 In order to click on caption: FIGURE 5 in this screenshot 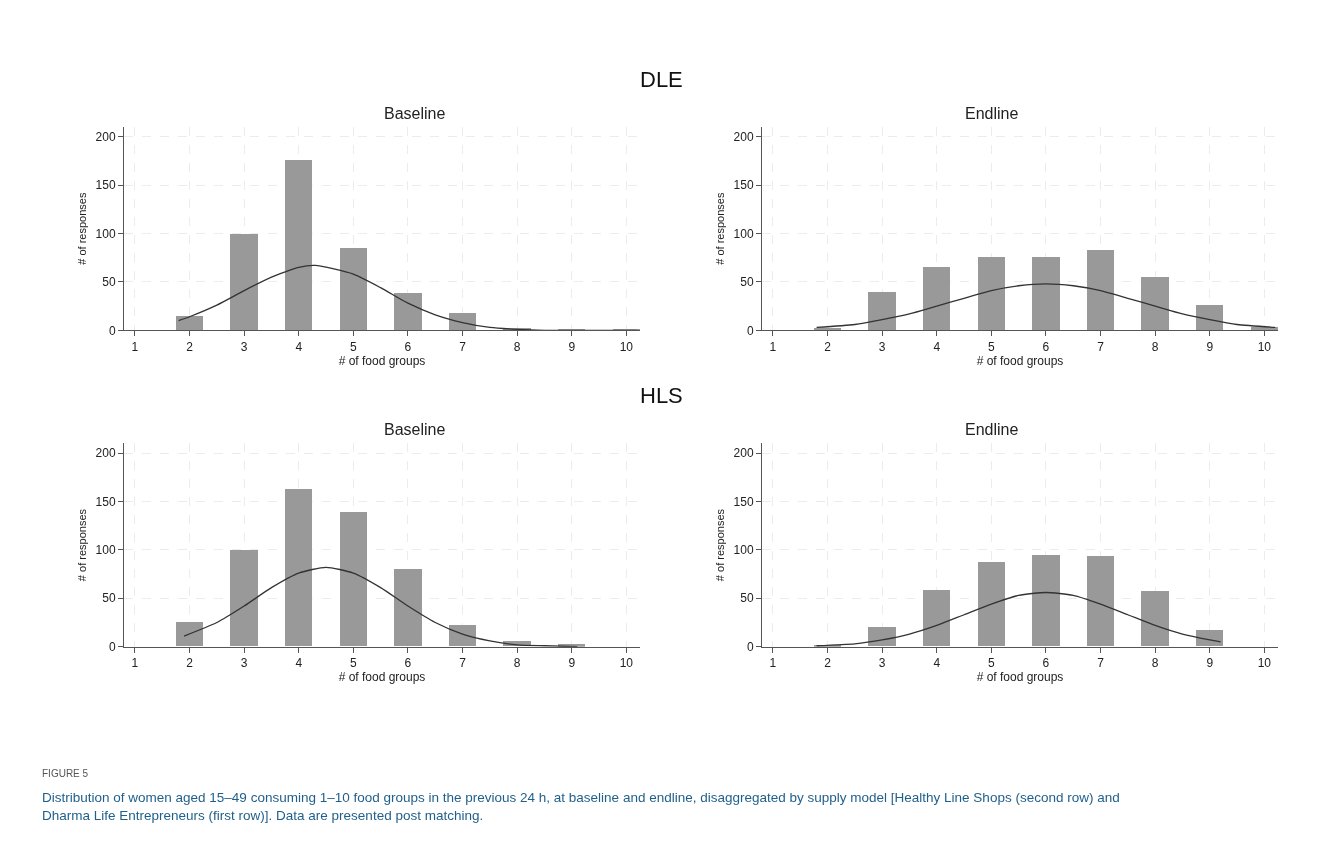, I will do `click(65, 773)`.